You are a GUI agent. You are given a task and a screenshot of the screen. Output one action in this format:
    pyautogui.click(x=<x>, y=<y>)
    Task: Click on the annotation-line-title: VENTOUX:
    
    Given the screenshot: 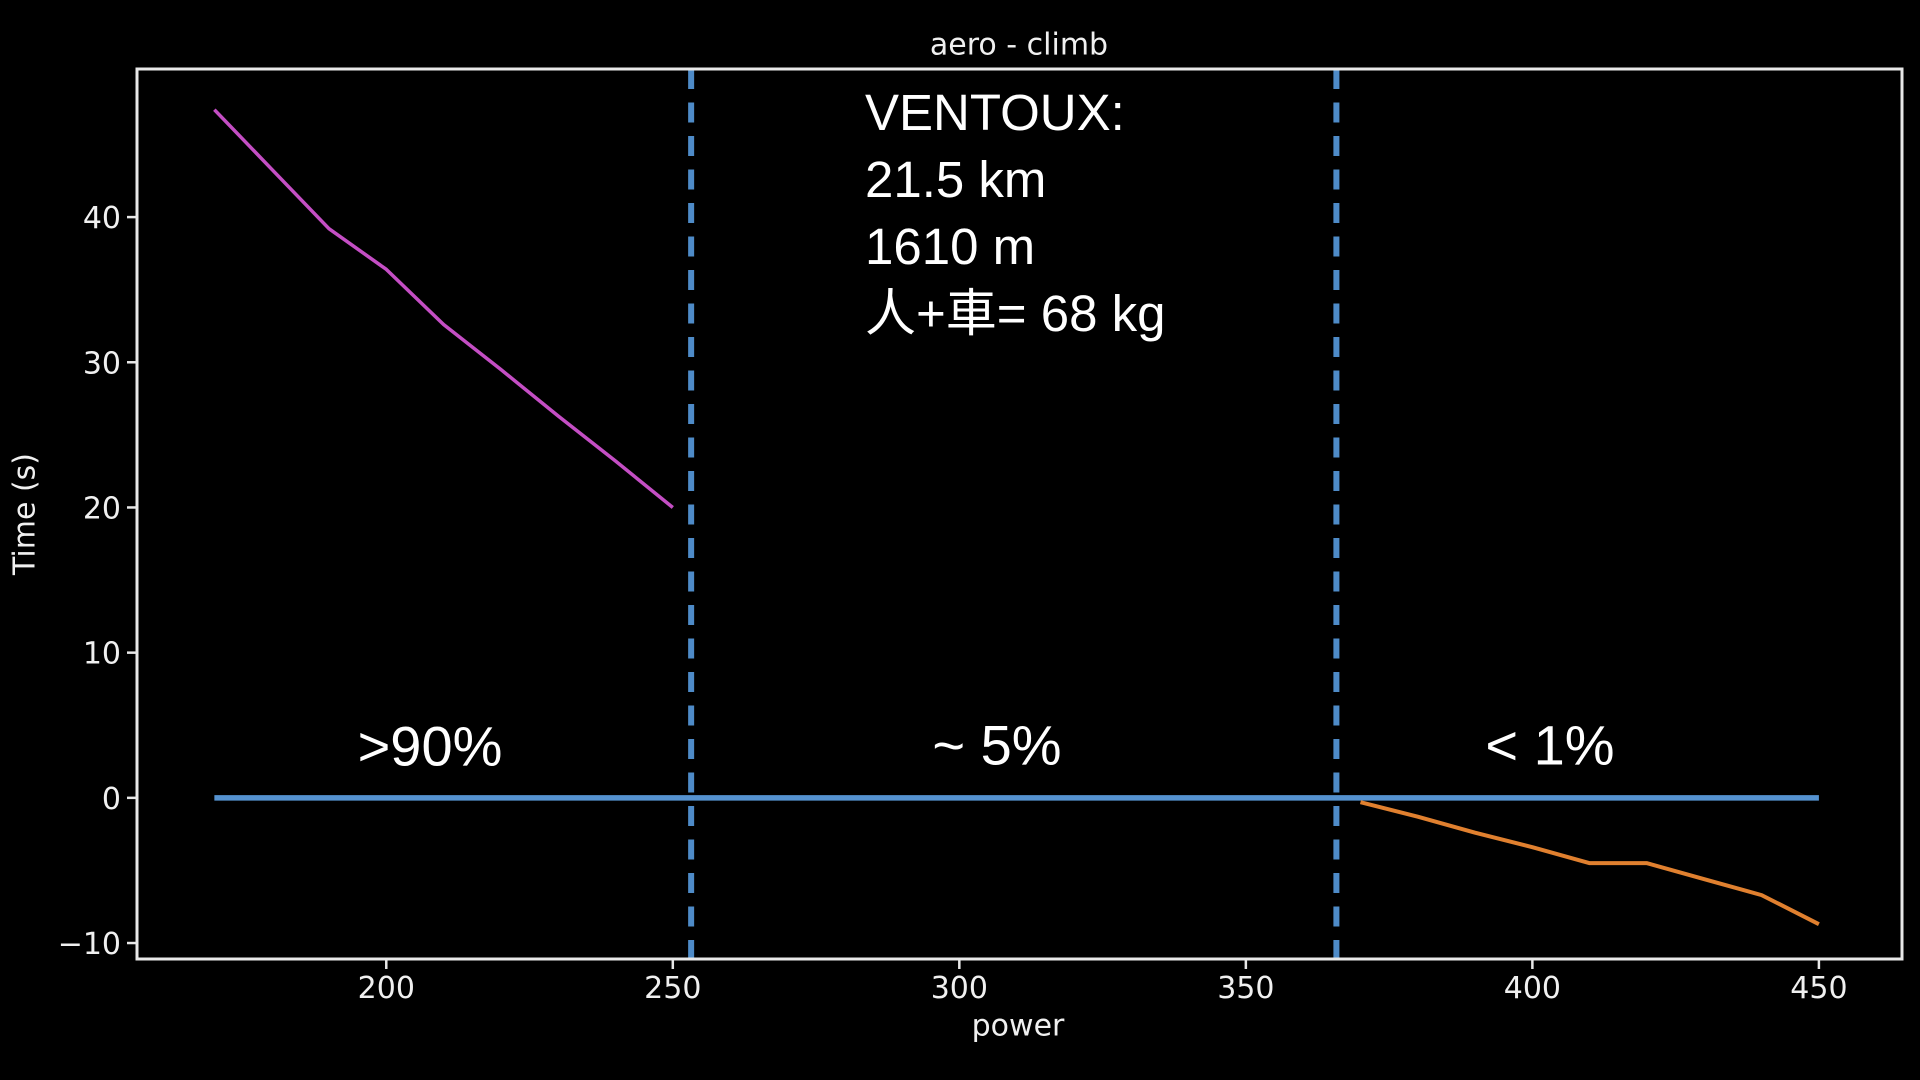 What is the action you would take?
    pyautogui.click(x=995, y=112)
    